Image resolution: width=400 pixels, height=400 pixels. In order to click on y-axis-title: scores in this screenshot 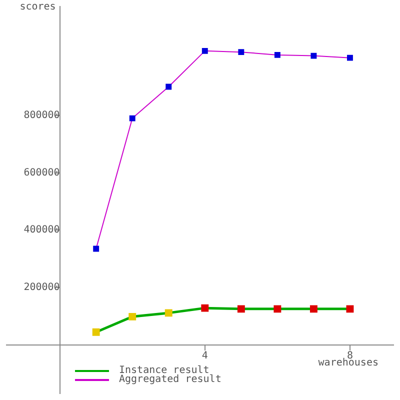, I will do `click(38, 7)`.